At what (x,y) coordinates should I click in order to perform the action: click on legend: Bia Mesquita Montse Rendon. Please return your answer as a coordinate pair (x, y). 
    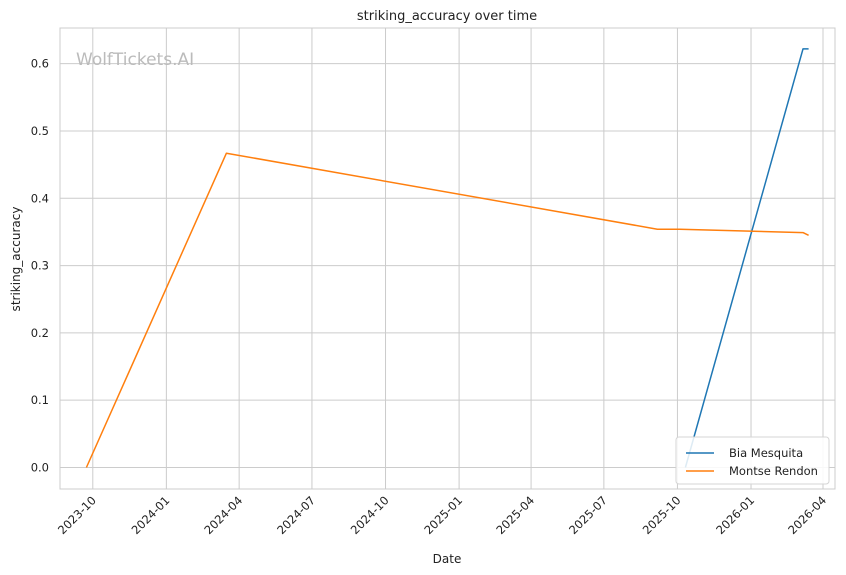
    Looking at the image, I should click on (752, 460).